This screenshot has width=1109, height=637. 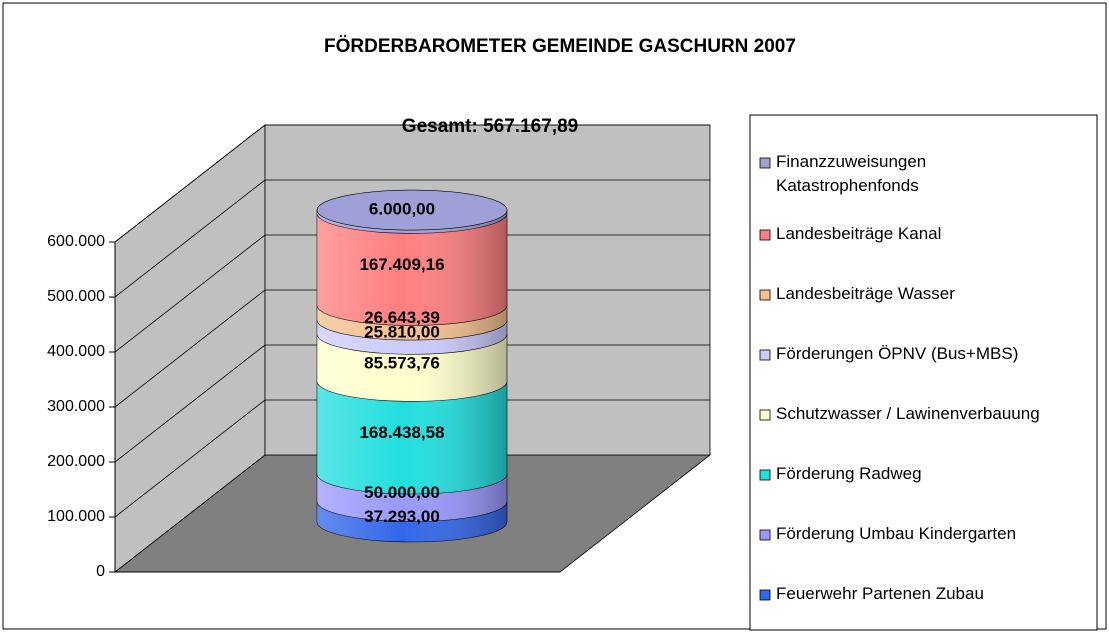 What do you see at coordinates (402, 516) in the screenshot?
I see `data-label: 37.293,00` at bounding box center [402, 516].